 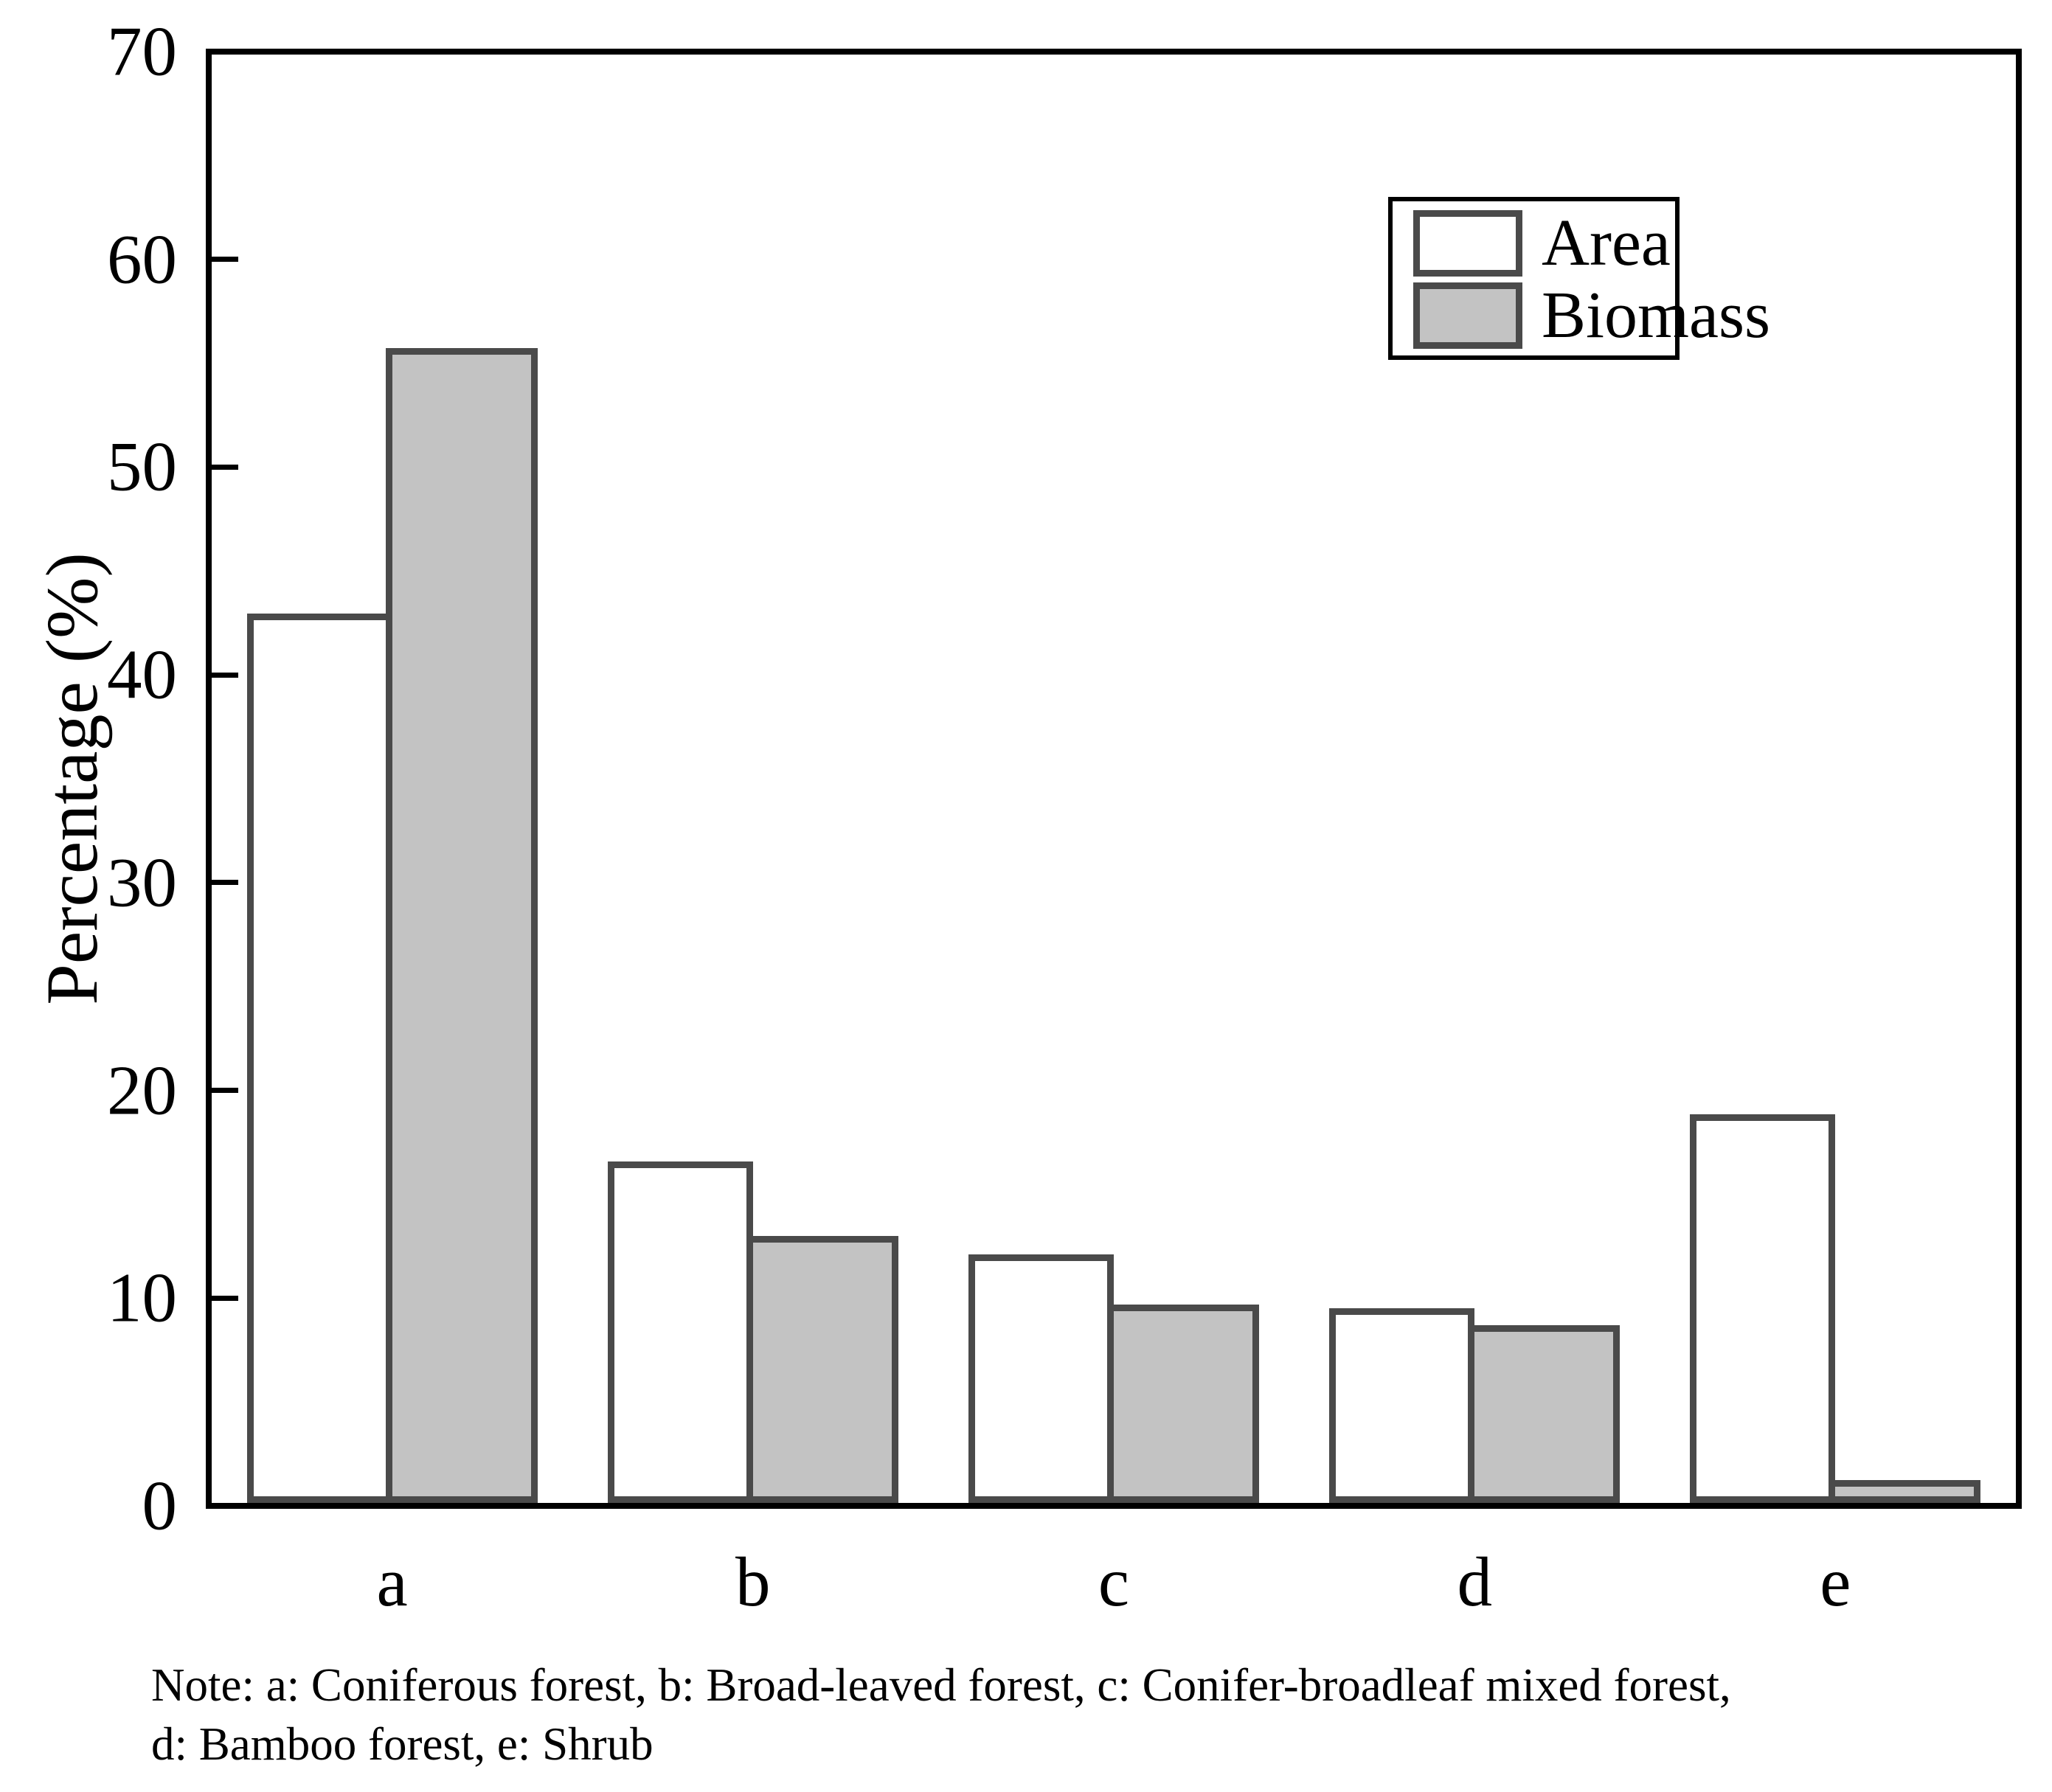 What do you see at coordinates (142, 52) in the screenshot?
I see `y-tick-label: 70` at bounding box center [142, 52].